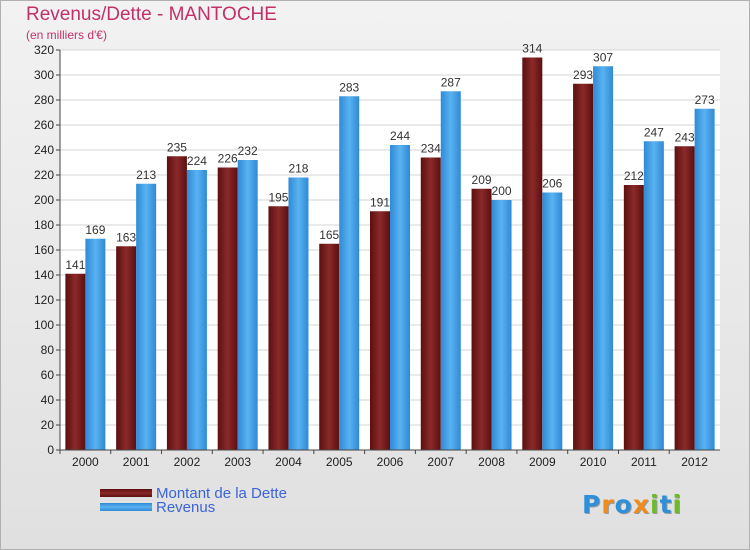  Describe the element at coordinates (482, 180) in the screenshot. I see `data-label-debt: 209` at that location.